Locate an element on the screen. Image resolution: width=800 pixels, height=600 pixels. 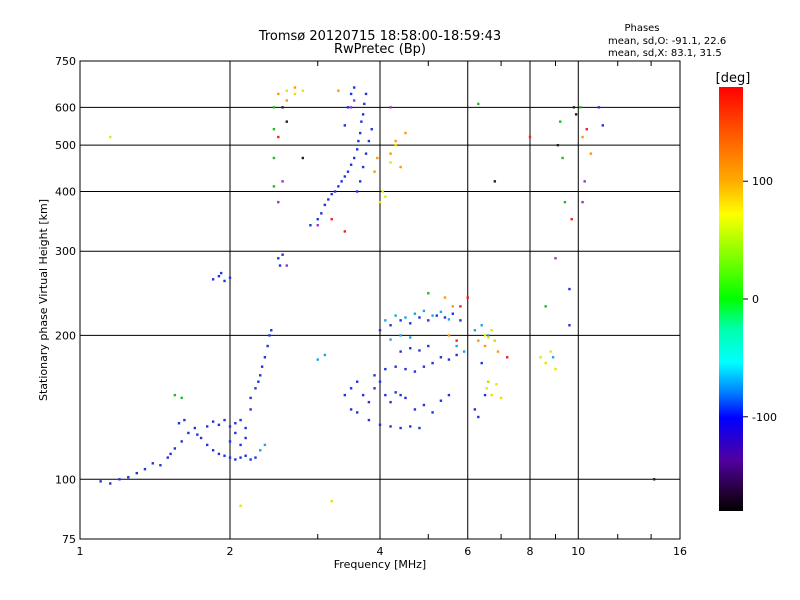
phases-heading: Phases is located at coordinates (641, 28).